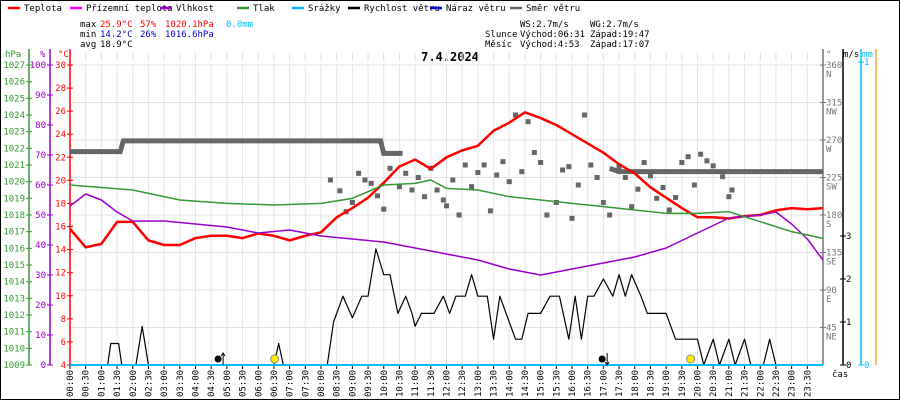  I want to click on x-tick-label: 11:30, so click(432, 383).